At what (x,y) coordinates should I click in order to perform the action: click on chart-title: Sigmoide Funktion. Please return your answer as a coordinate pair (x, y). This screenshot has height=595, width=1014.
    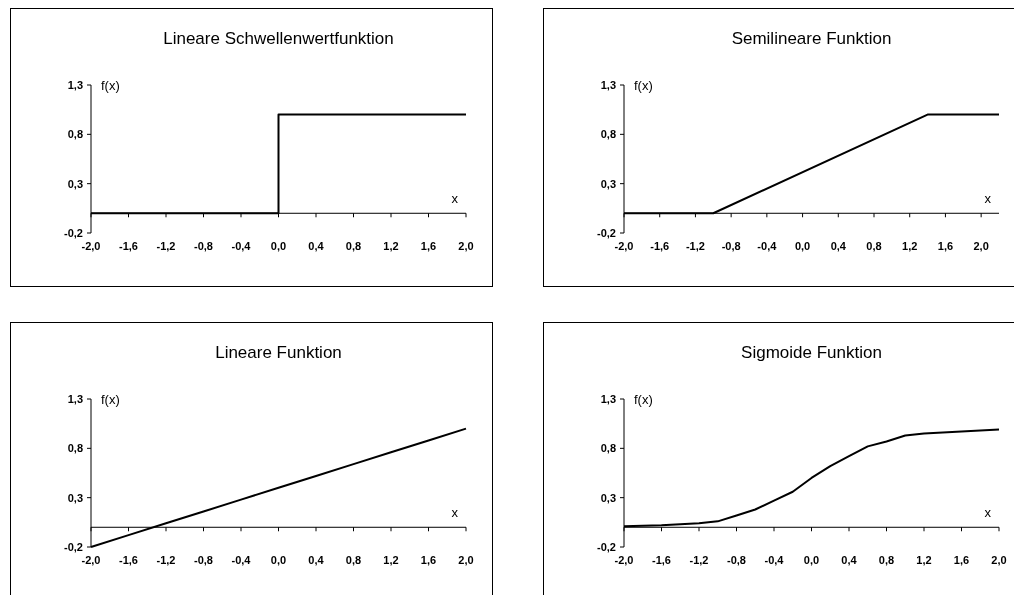
    Looking at the image, I should click on (811, 352).